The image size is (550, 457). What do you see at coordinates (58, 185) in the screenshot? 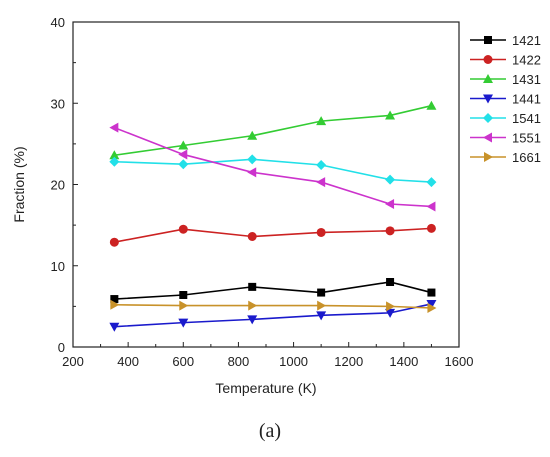
I see `y-tick-label: 20` at bounding box center [58, 185].